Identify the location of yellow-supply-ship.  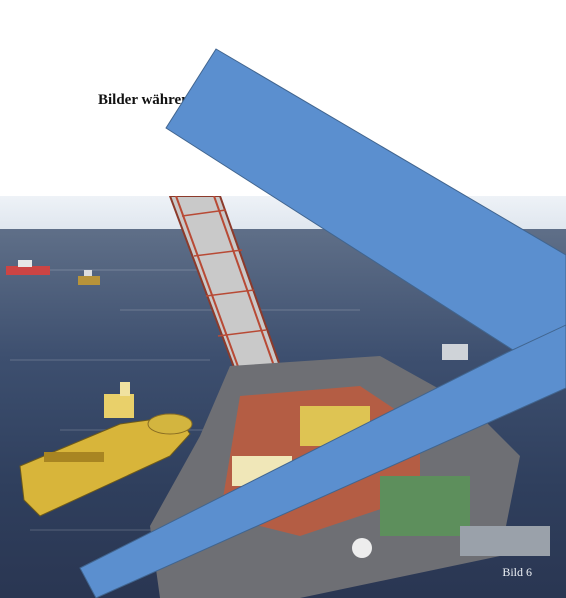
(106, 449).